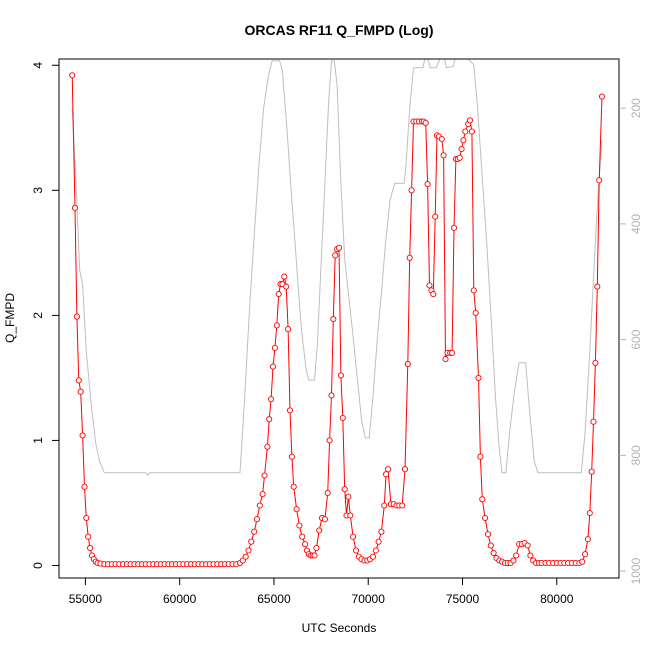 The image size is (650, 650). Describe the element at coordinates (274, 599) in the screenshot. I see `x-tick-label: 65000` at that location.